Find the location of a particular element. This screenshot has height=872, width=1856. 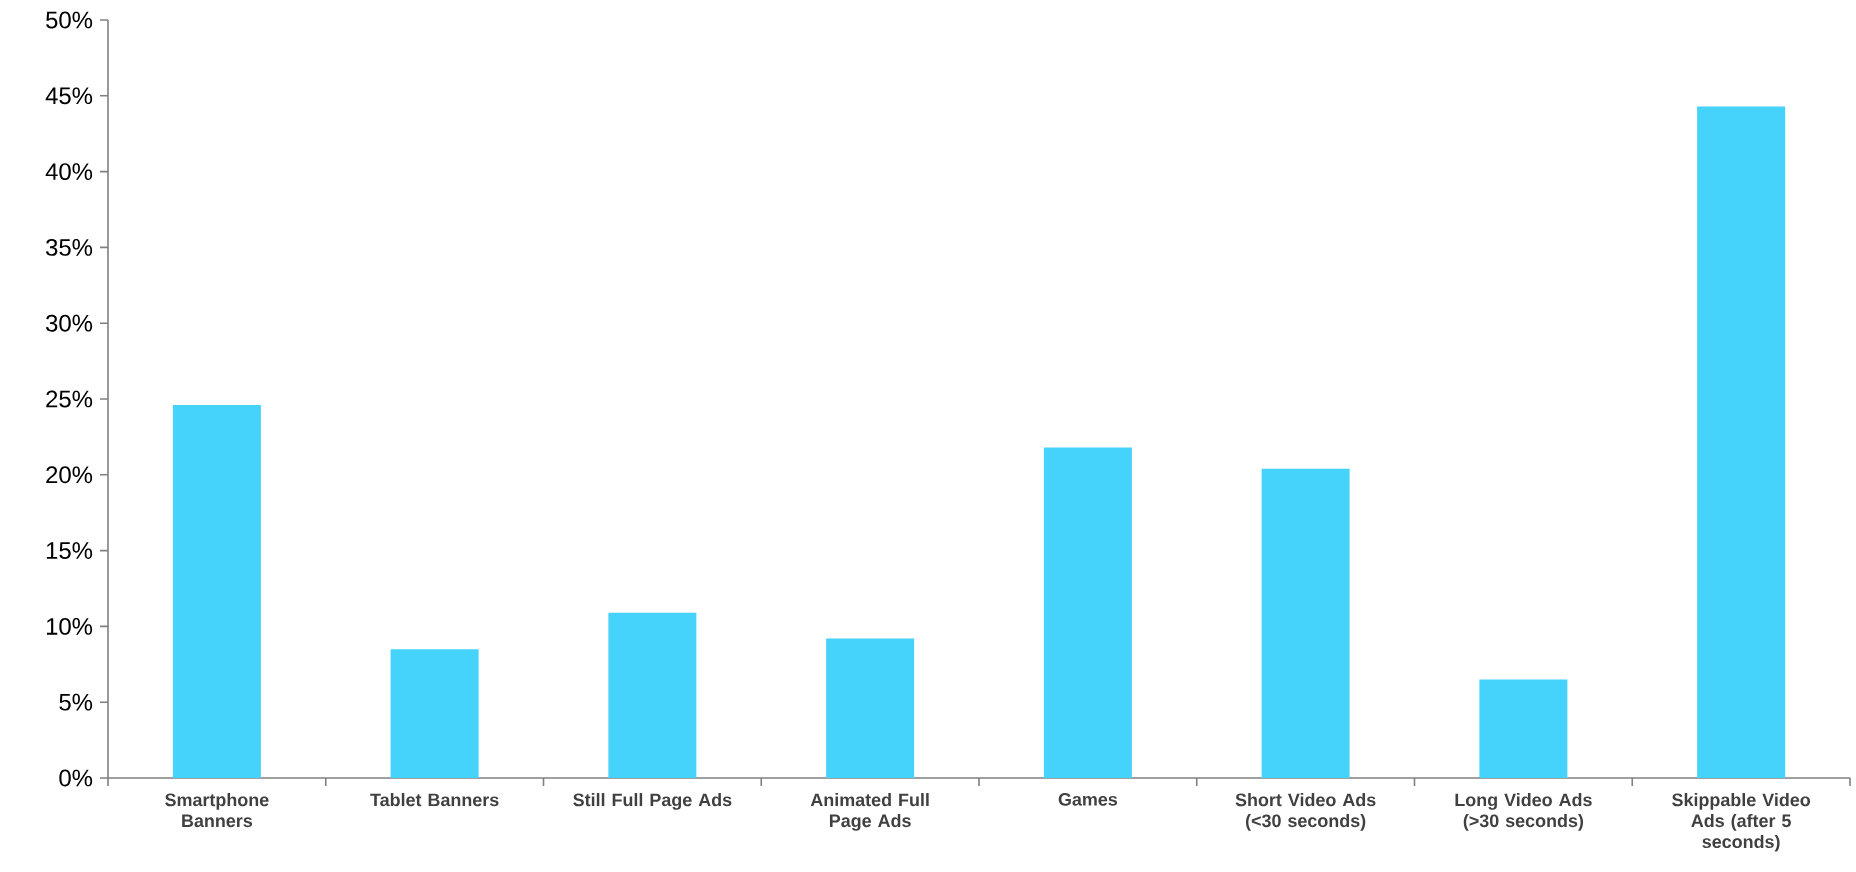

y-tick-label: 35% is located at coordinates (69, 247).